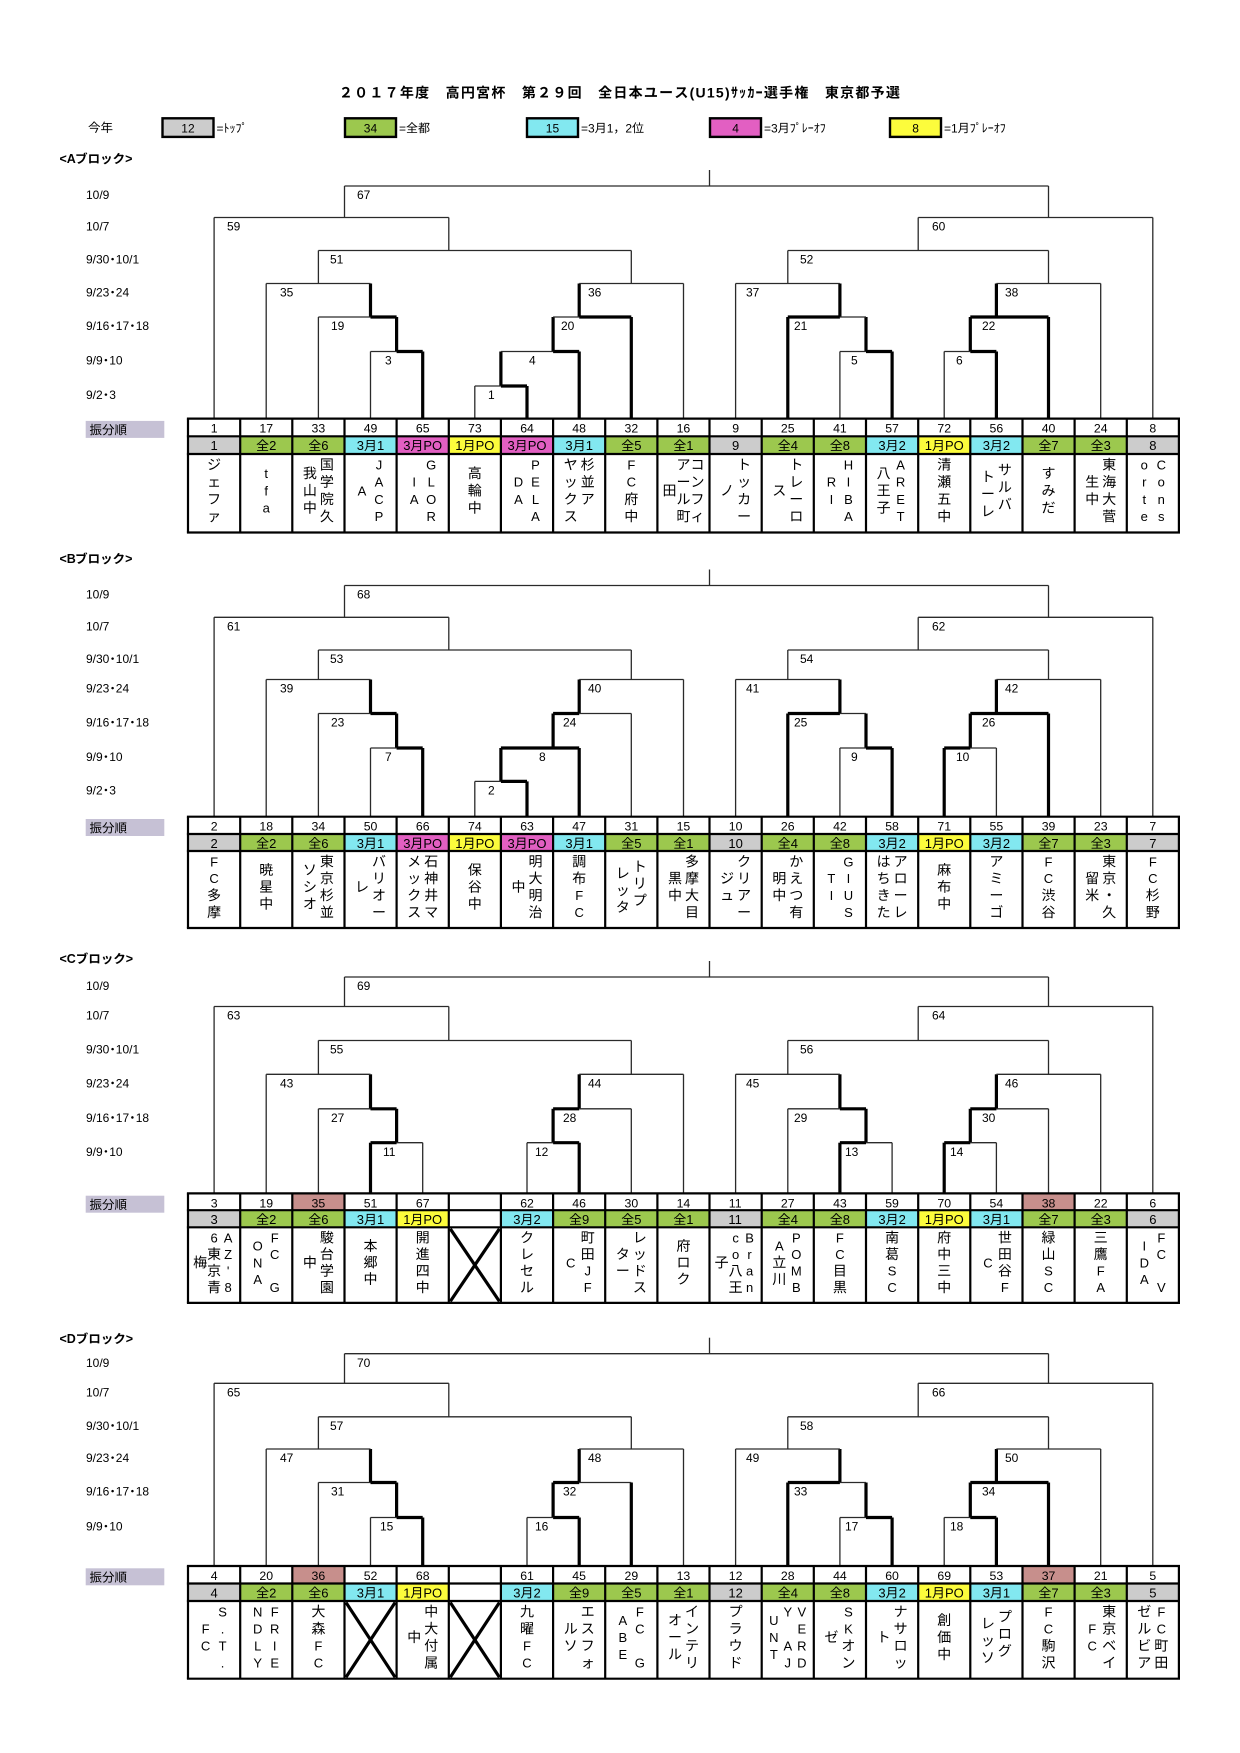  What do you see at coordinates (94, 757) in the screenshot?
I see `svg-text: 9/9` at bounding box center [94, 757].